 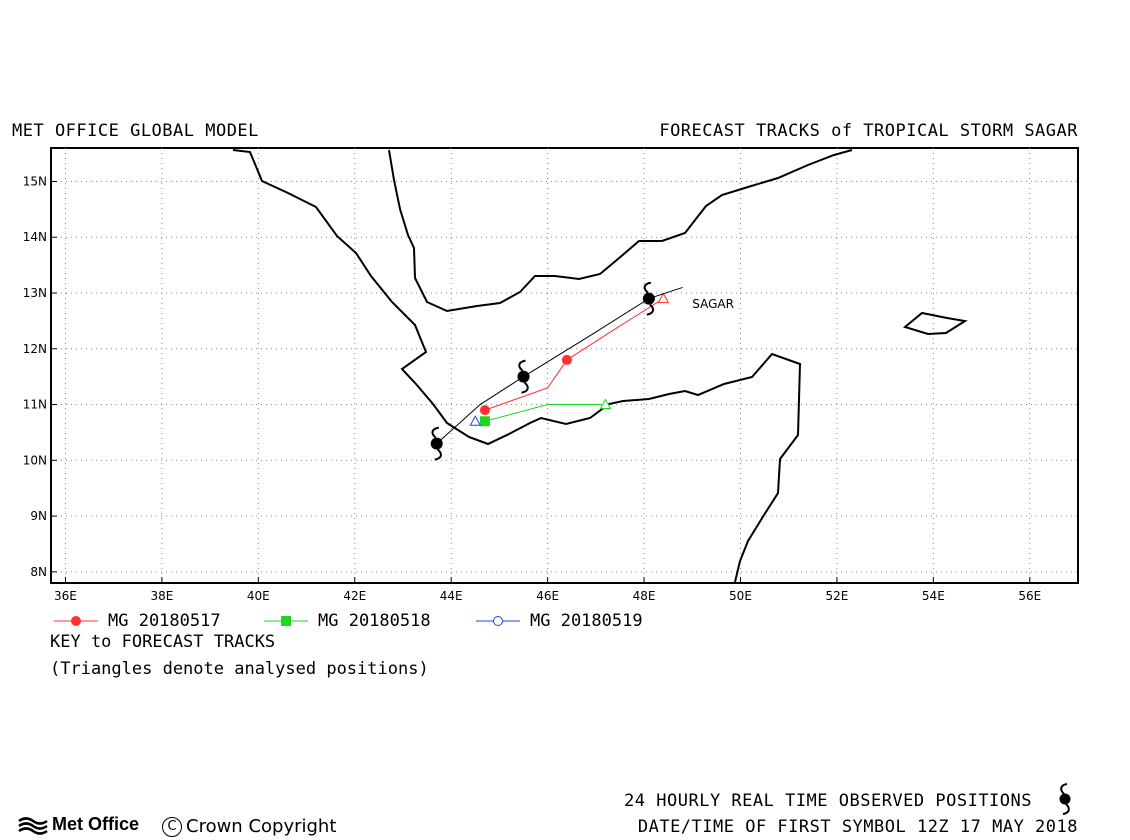 What do you see at coordinates (451, 596) in the screenshot?
I see `x-tick-label: 44E` at bounding box center [451, 596].